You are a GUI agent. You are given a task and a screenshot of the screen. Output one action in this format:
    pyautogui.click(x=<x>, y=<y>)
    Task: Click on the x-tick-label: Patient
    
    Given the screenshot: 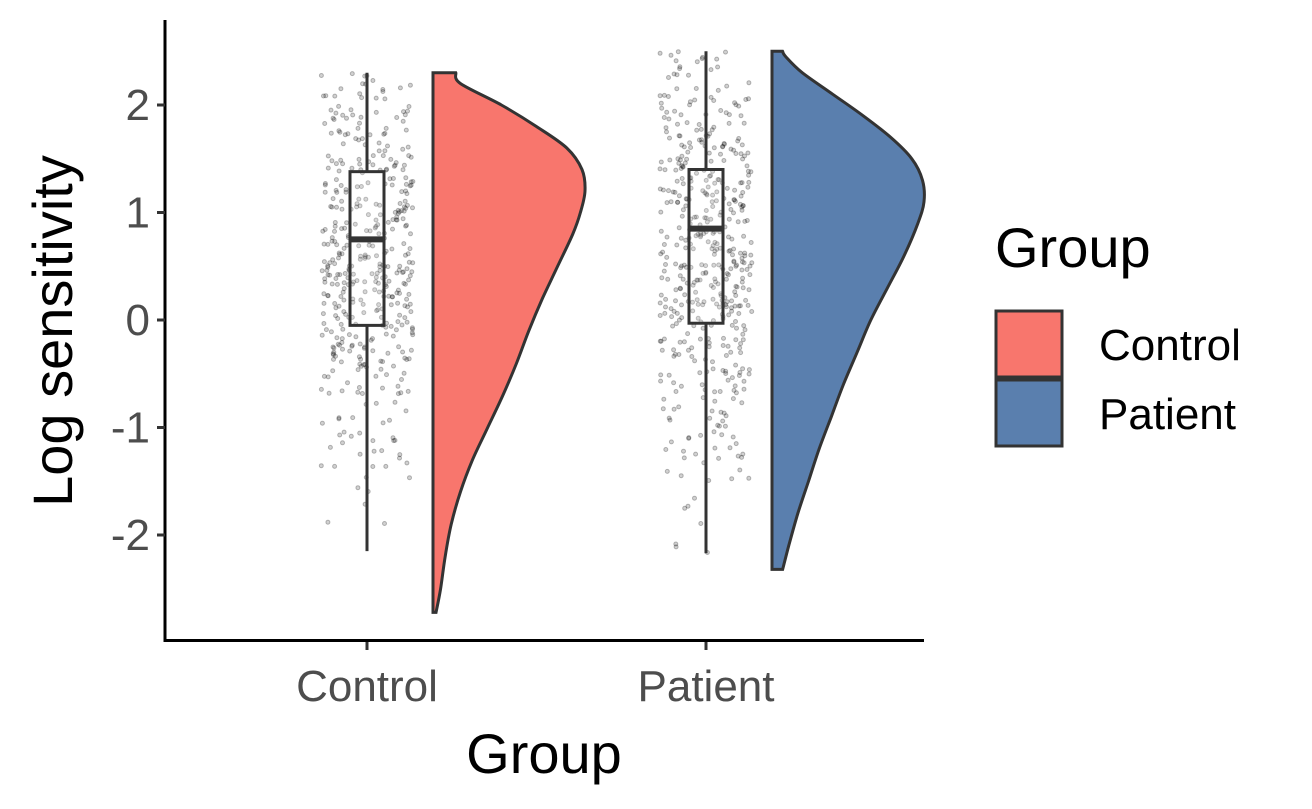 What is the action you would take?
    pyautogui.click(x=706, y=686)
    